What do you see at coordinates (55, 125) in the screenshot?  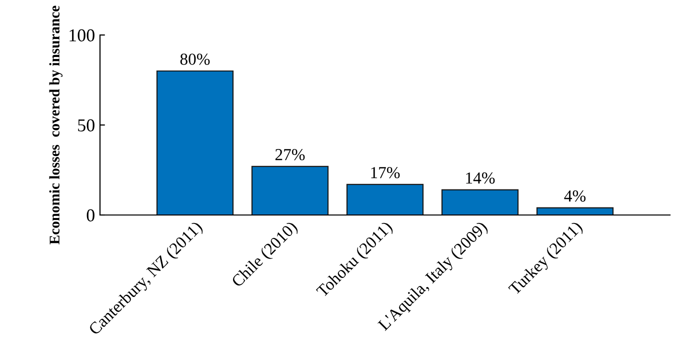 I see `y-axis-title: Economic losses covered by insurance` at bounding box center [55, 125].